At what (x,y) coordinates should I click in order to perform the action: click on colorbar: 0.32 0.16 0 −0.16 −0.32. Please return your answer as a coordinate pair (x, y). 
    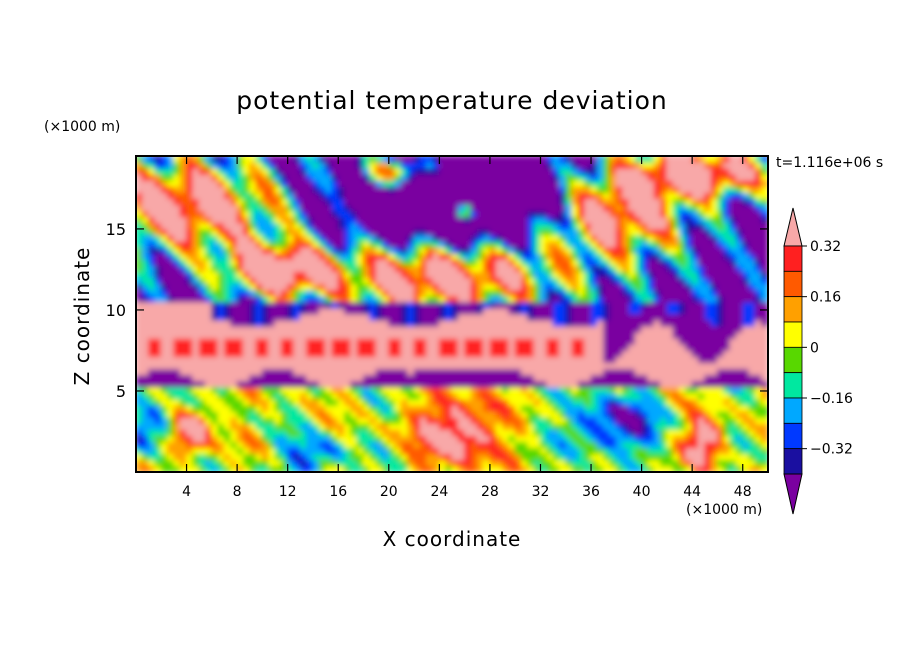
    Looking at the image, I should click on (818, 361).